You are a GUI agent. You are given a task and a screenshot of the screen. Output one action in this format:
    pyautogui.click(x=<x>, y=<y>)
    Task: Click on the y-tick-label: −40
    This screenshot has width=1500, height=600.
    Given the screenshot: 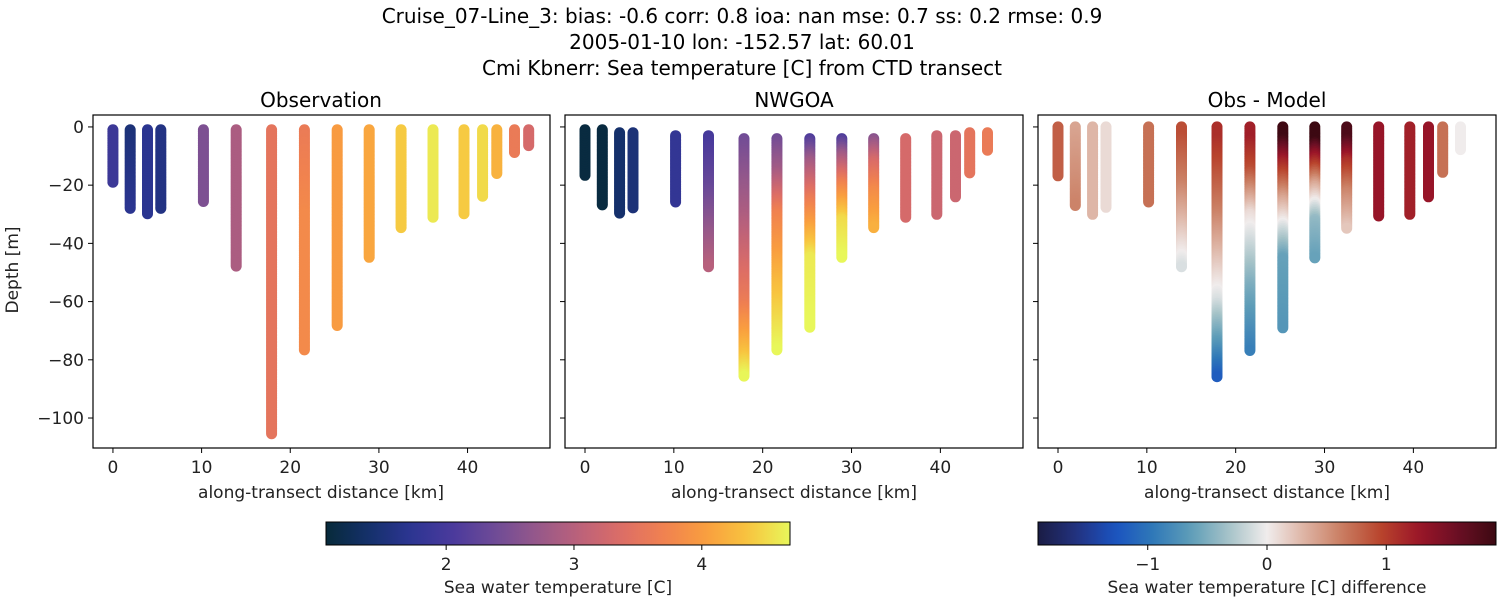 What is the action you would take?
    pyautogui.click(x=66, y=244)
    